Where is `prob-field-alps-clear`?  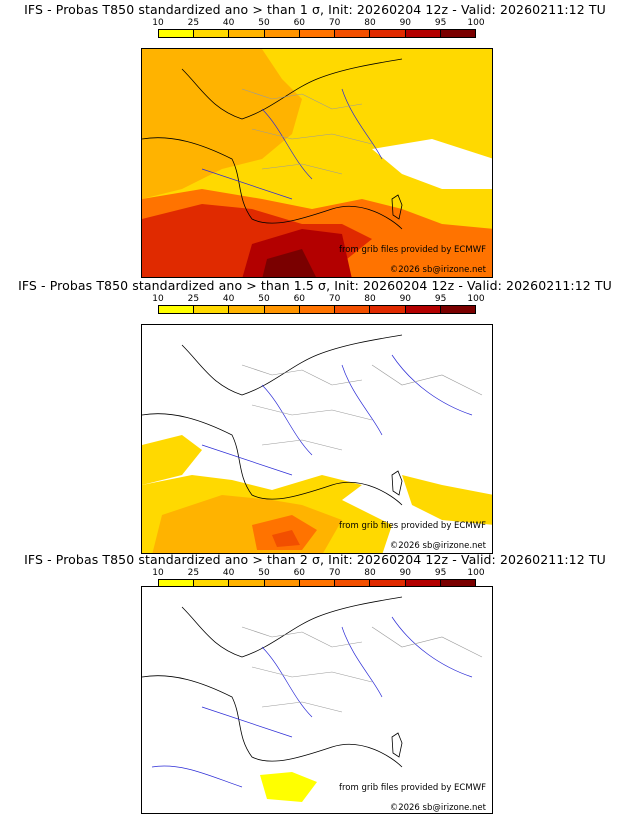
prob-field-alps-clear is located at coordinates (432, 164).